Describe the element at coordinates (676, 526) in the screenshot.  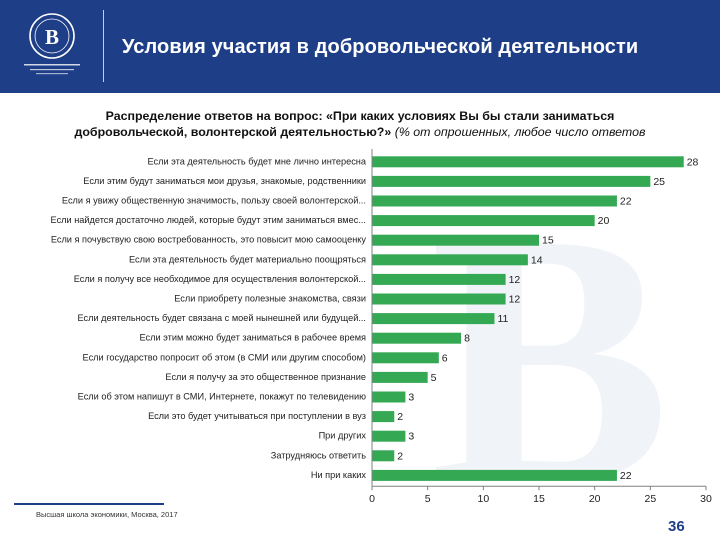
I see `page-number: 36` at that location.